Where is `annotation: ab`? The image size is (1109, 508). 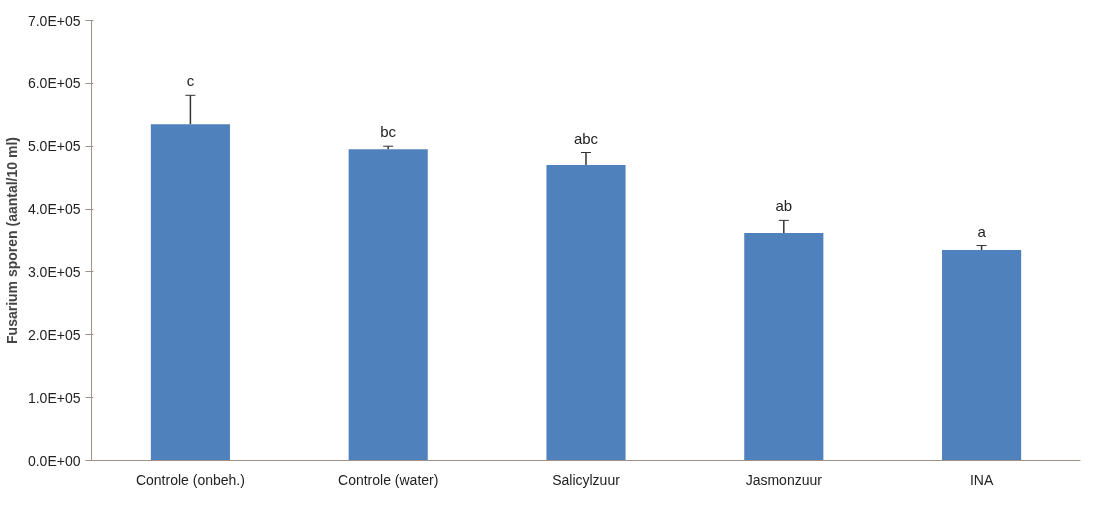
annotation: ab is located at coordinates (784, 206).